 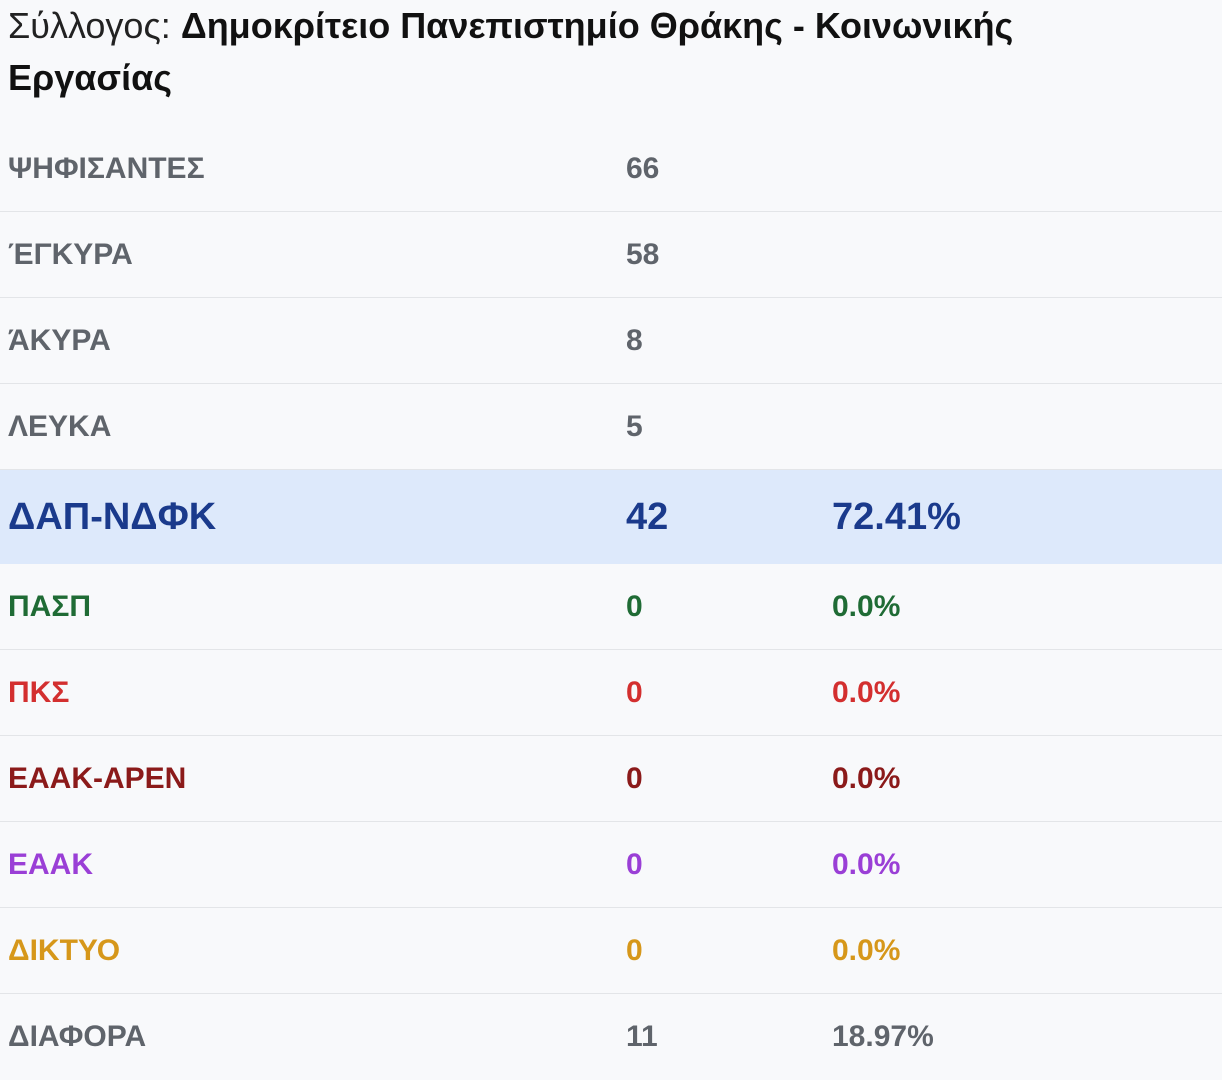 I want to click on party-name: ΔΙΑΦΟΡΑ, so click(x=77, y=1036).